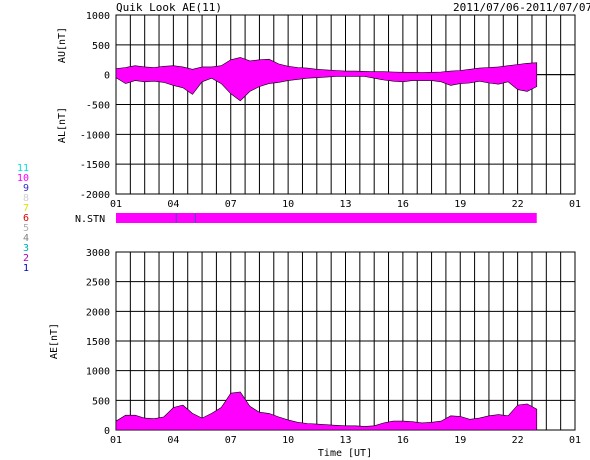 This screenshot has height=460, width=590. Describe the element at coordinates (26, 258) in the screenshot. I see `legend-item-station-2: 2` at that location.